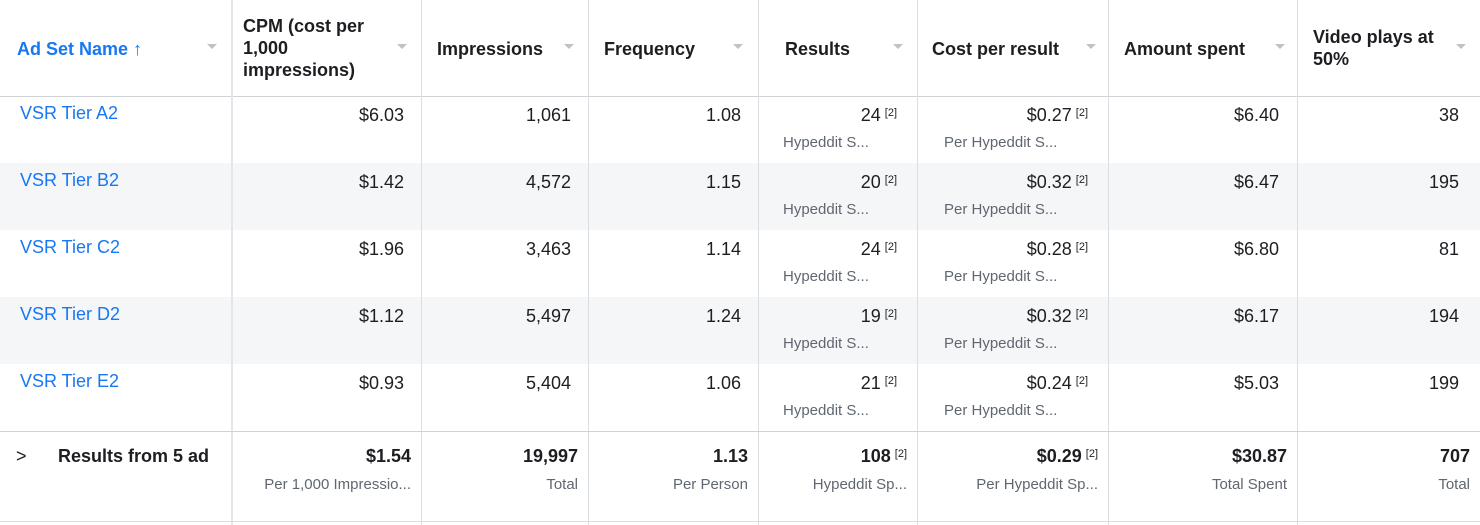 Image resolution: width=1480 pixels, height=525 pixels. Describe the element at coordinates (1256, 249) in the screenshot. I see `amount-spent-value: $6.80` at that location.